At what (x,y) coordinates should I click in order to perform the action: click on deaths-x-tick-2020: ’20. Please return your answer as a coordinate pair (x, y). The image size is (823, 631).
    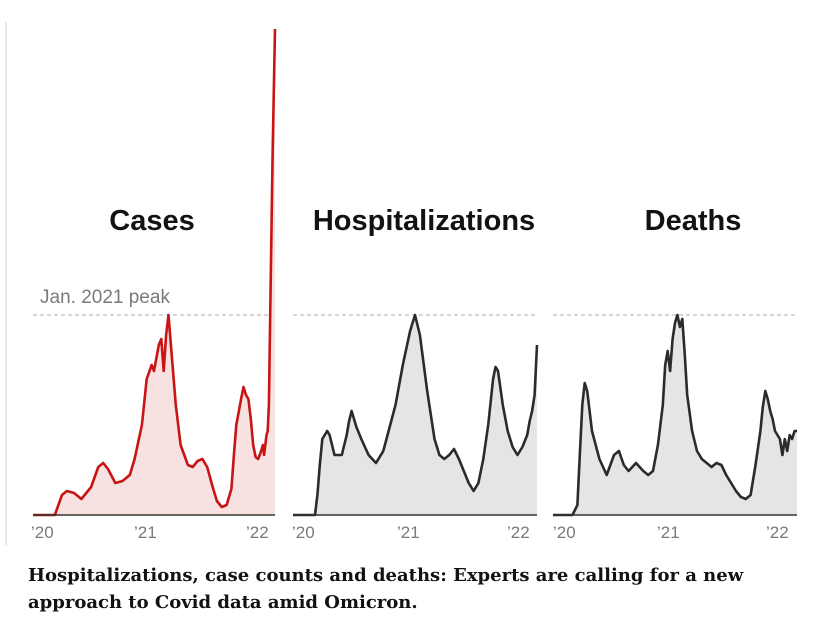
    Looking at the image, I should click on (564, 532).